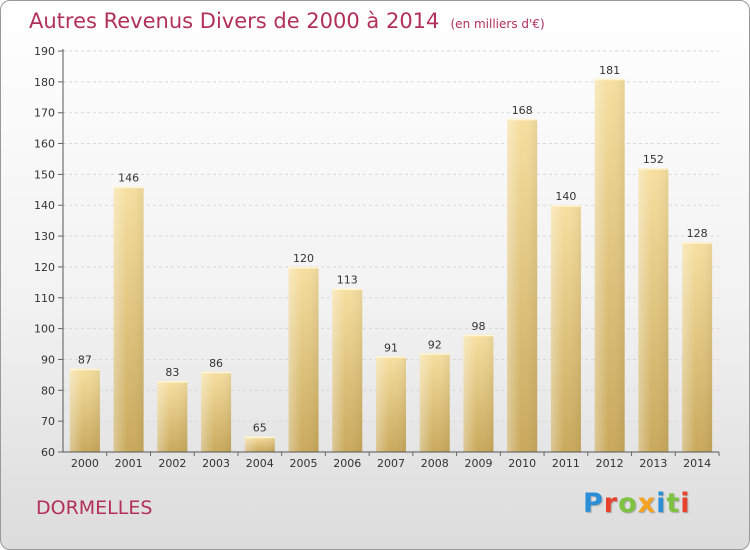 This screenshot has height=550, width=750. What do you see at coordinates (653, 159) in the screenshot?
I see `data-label: 152` at bounding box center [653, 159].